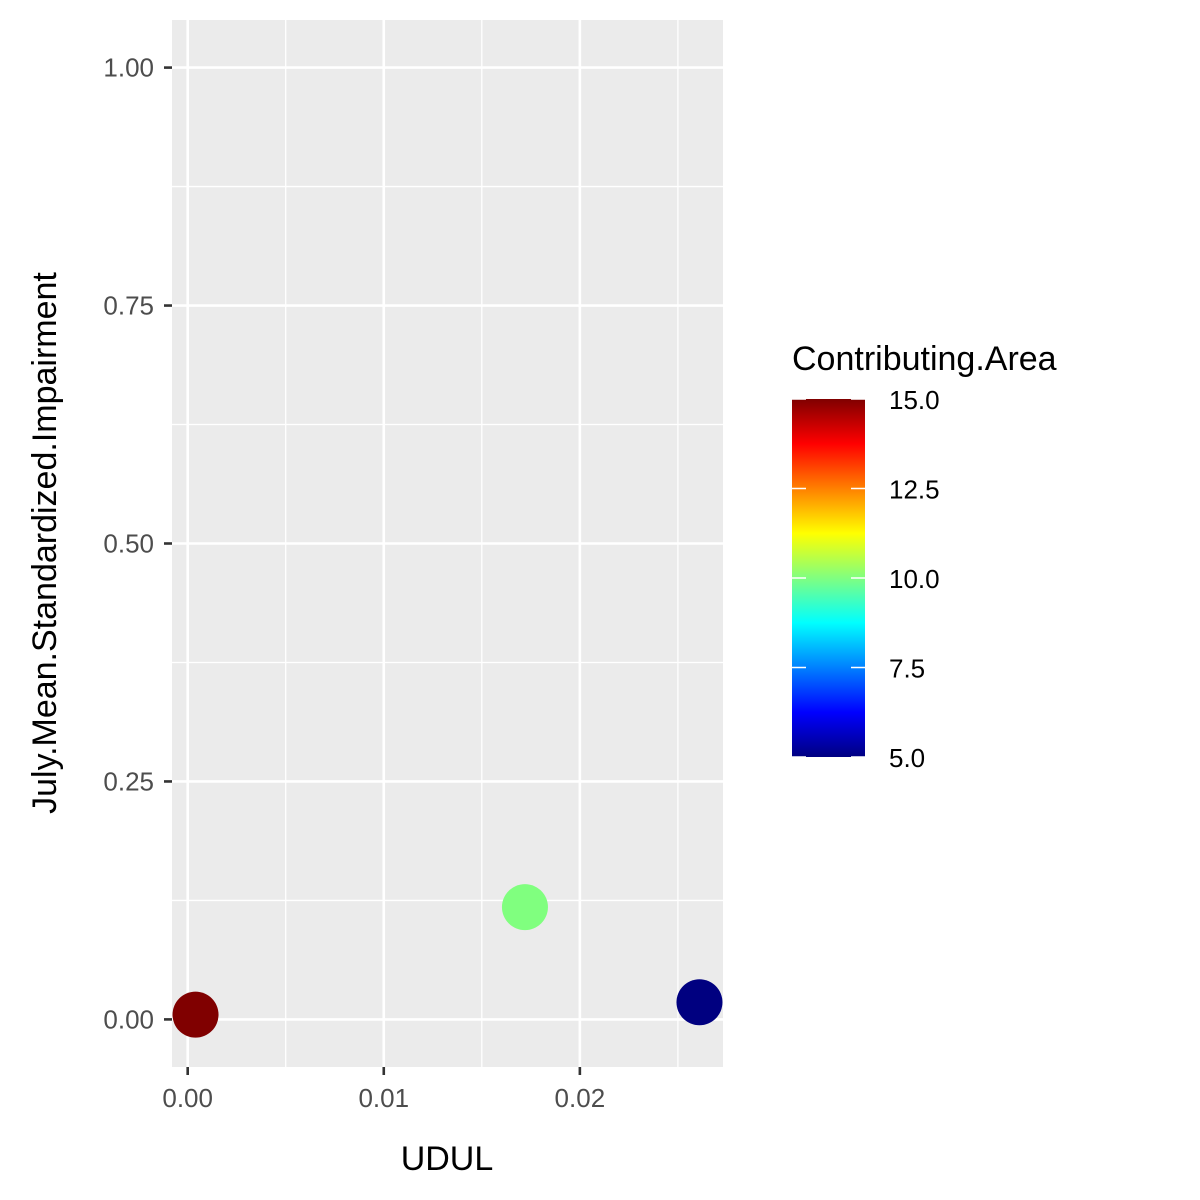 This screenshot has height=1200, width=1200. Describe the element at coordinates (447, 1159) in the screenshot. I see `x-axis-title: UDUL` at that location.